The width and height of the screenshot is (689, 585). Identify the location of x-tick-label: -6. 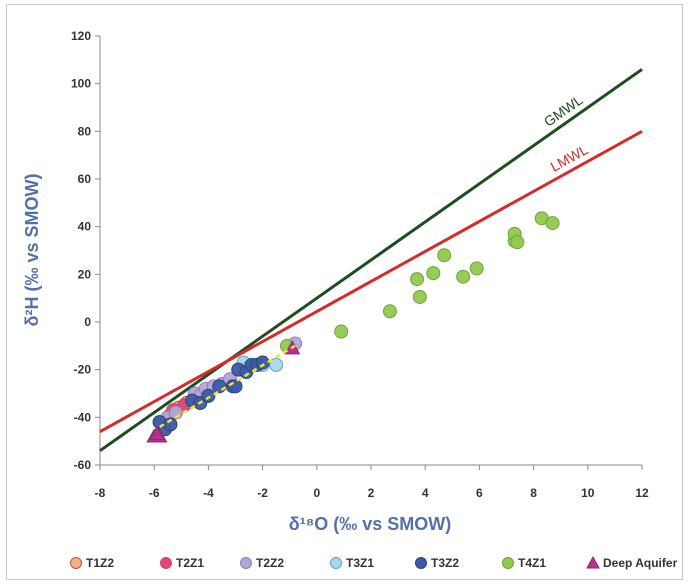
(154, 493).